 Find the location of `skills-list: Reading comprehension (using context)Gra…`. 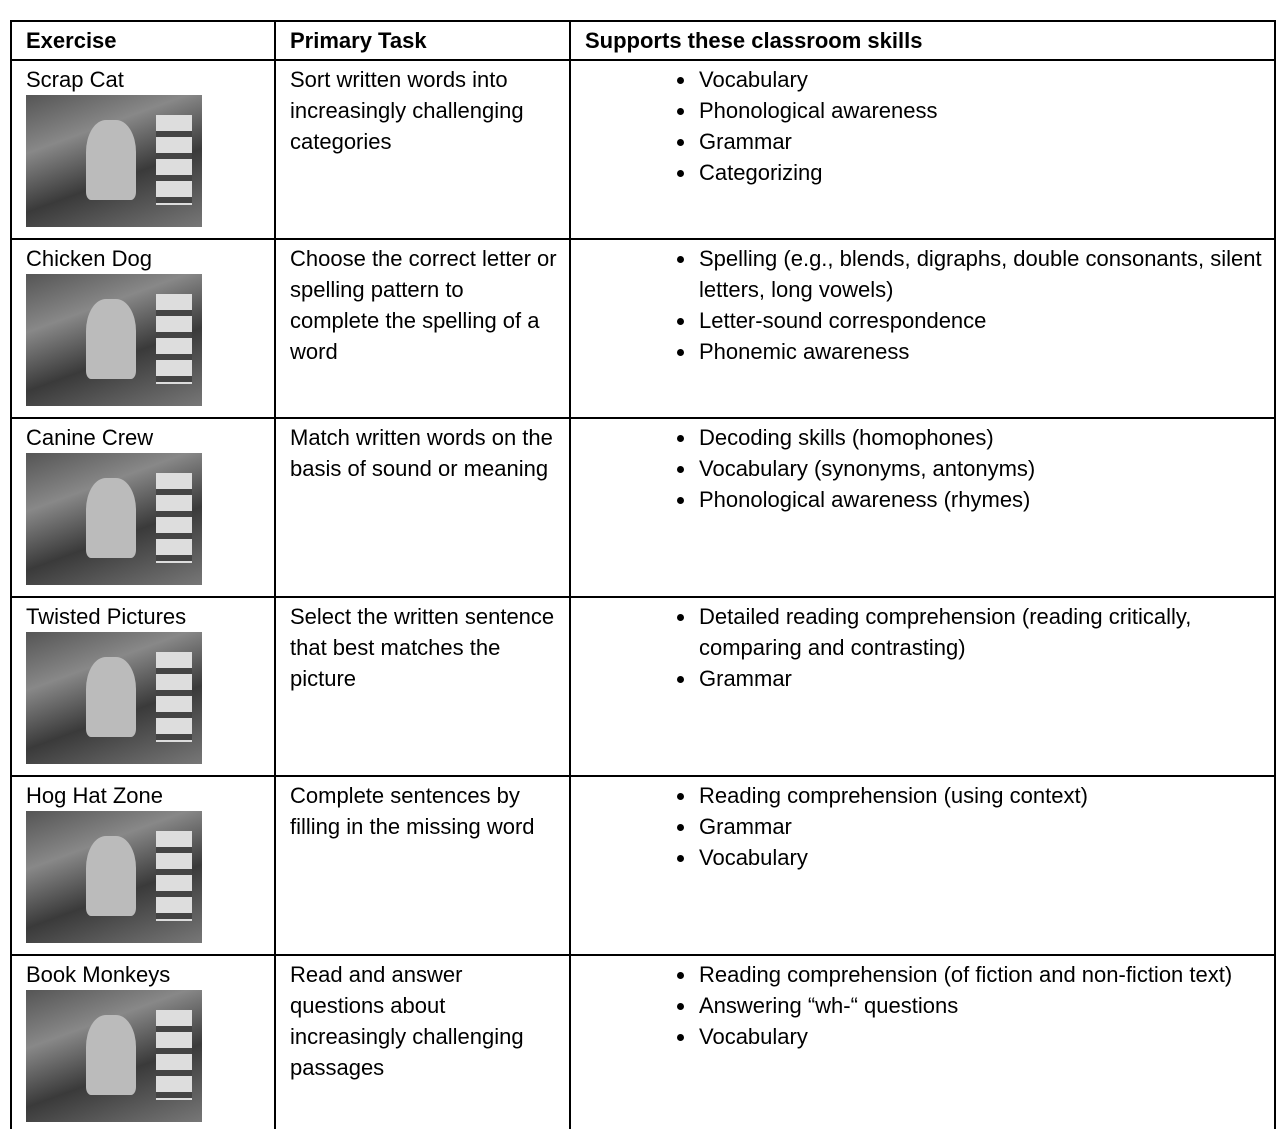

skills-list: Reading comprehension (using context)Gra… is located at coordinates (923, 826).